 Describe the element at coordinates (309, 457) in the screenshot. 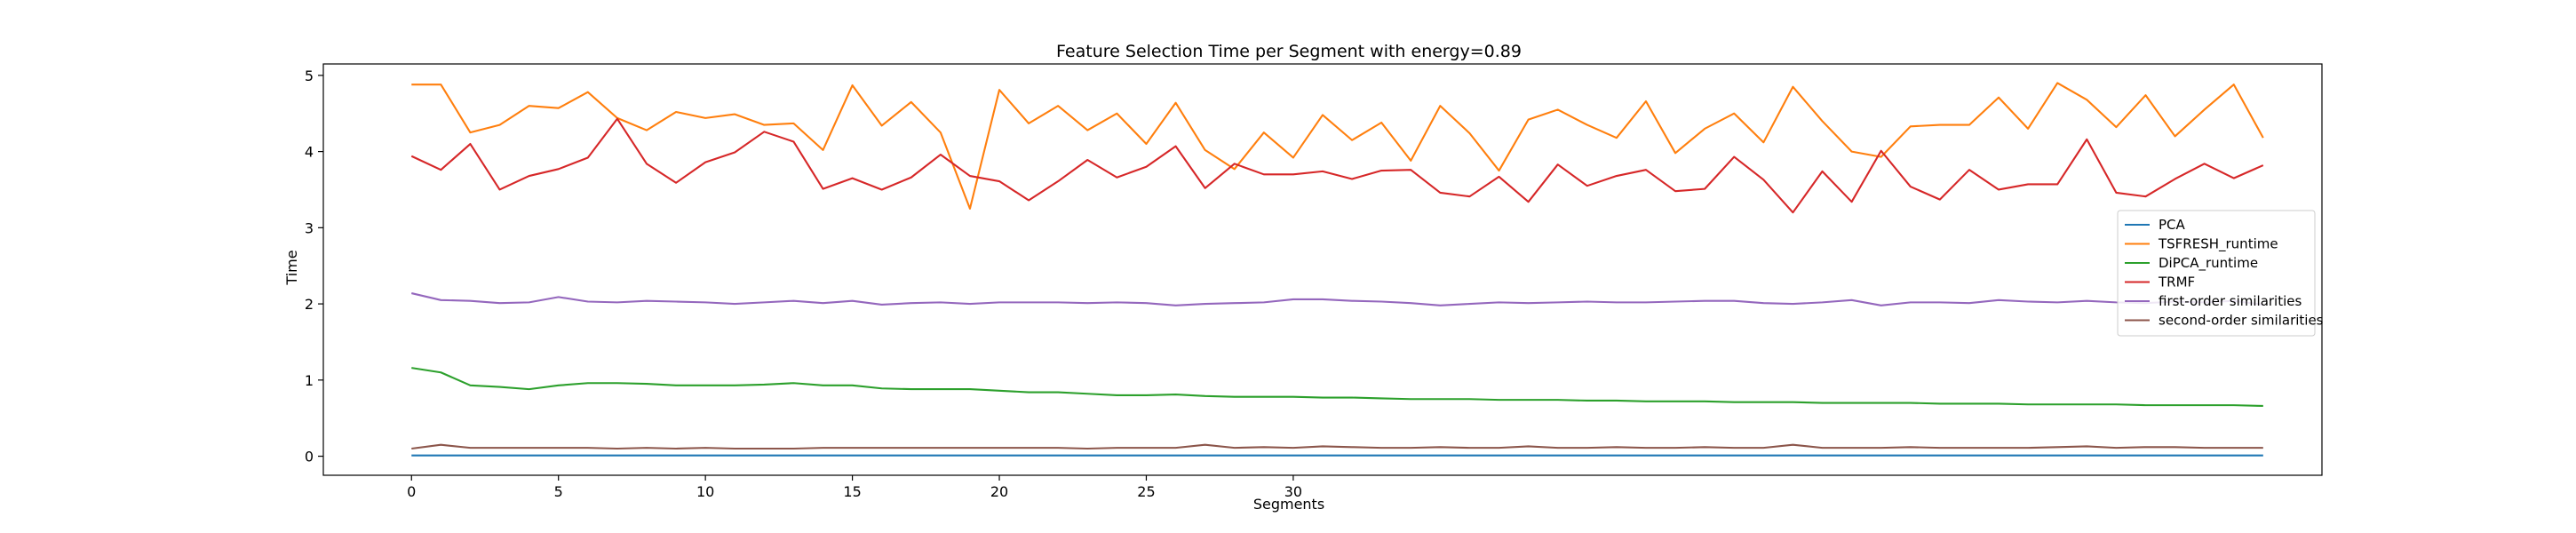

I see `y-tick-label: 0` at that location.